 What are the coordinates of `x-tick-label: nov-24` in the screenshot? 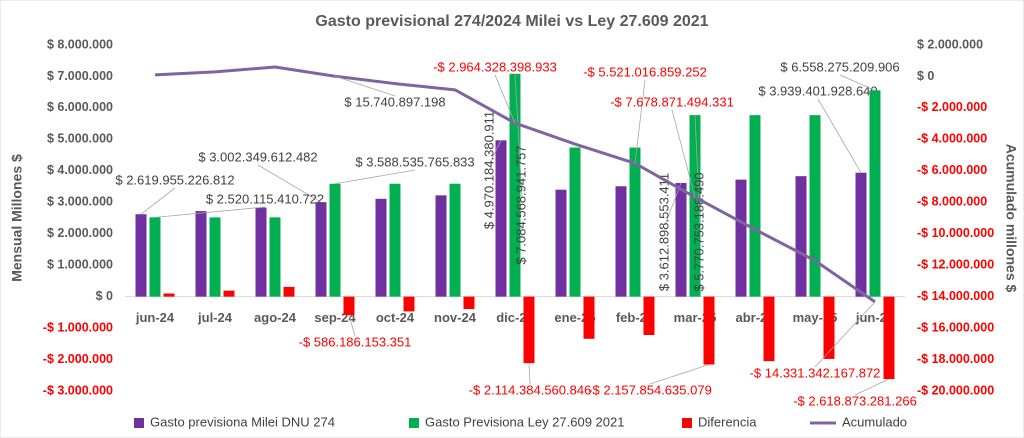 It's located at (455, 317).